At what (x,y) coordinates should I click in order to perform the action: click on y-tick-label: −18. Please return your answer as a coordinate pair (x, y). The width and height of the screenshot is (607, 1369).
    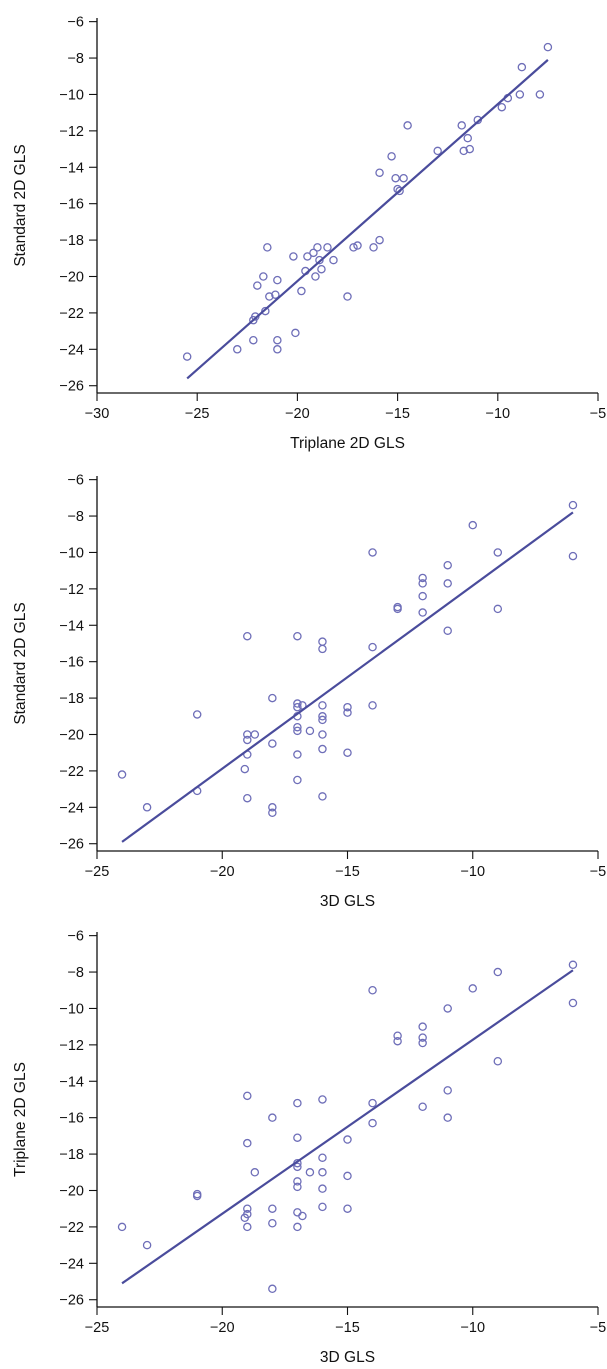
    Looking at the image, I should click on (71, 241).